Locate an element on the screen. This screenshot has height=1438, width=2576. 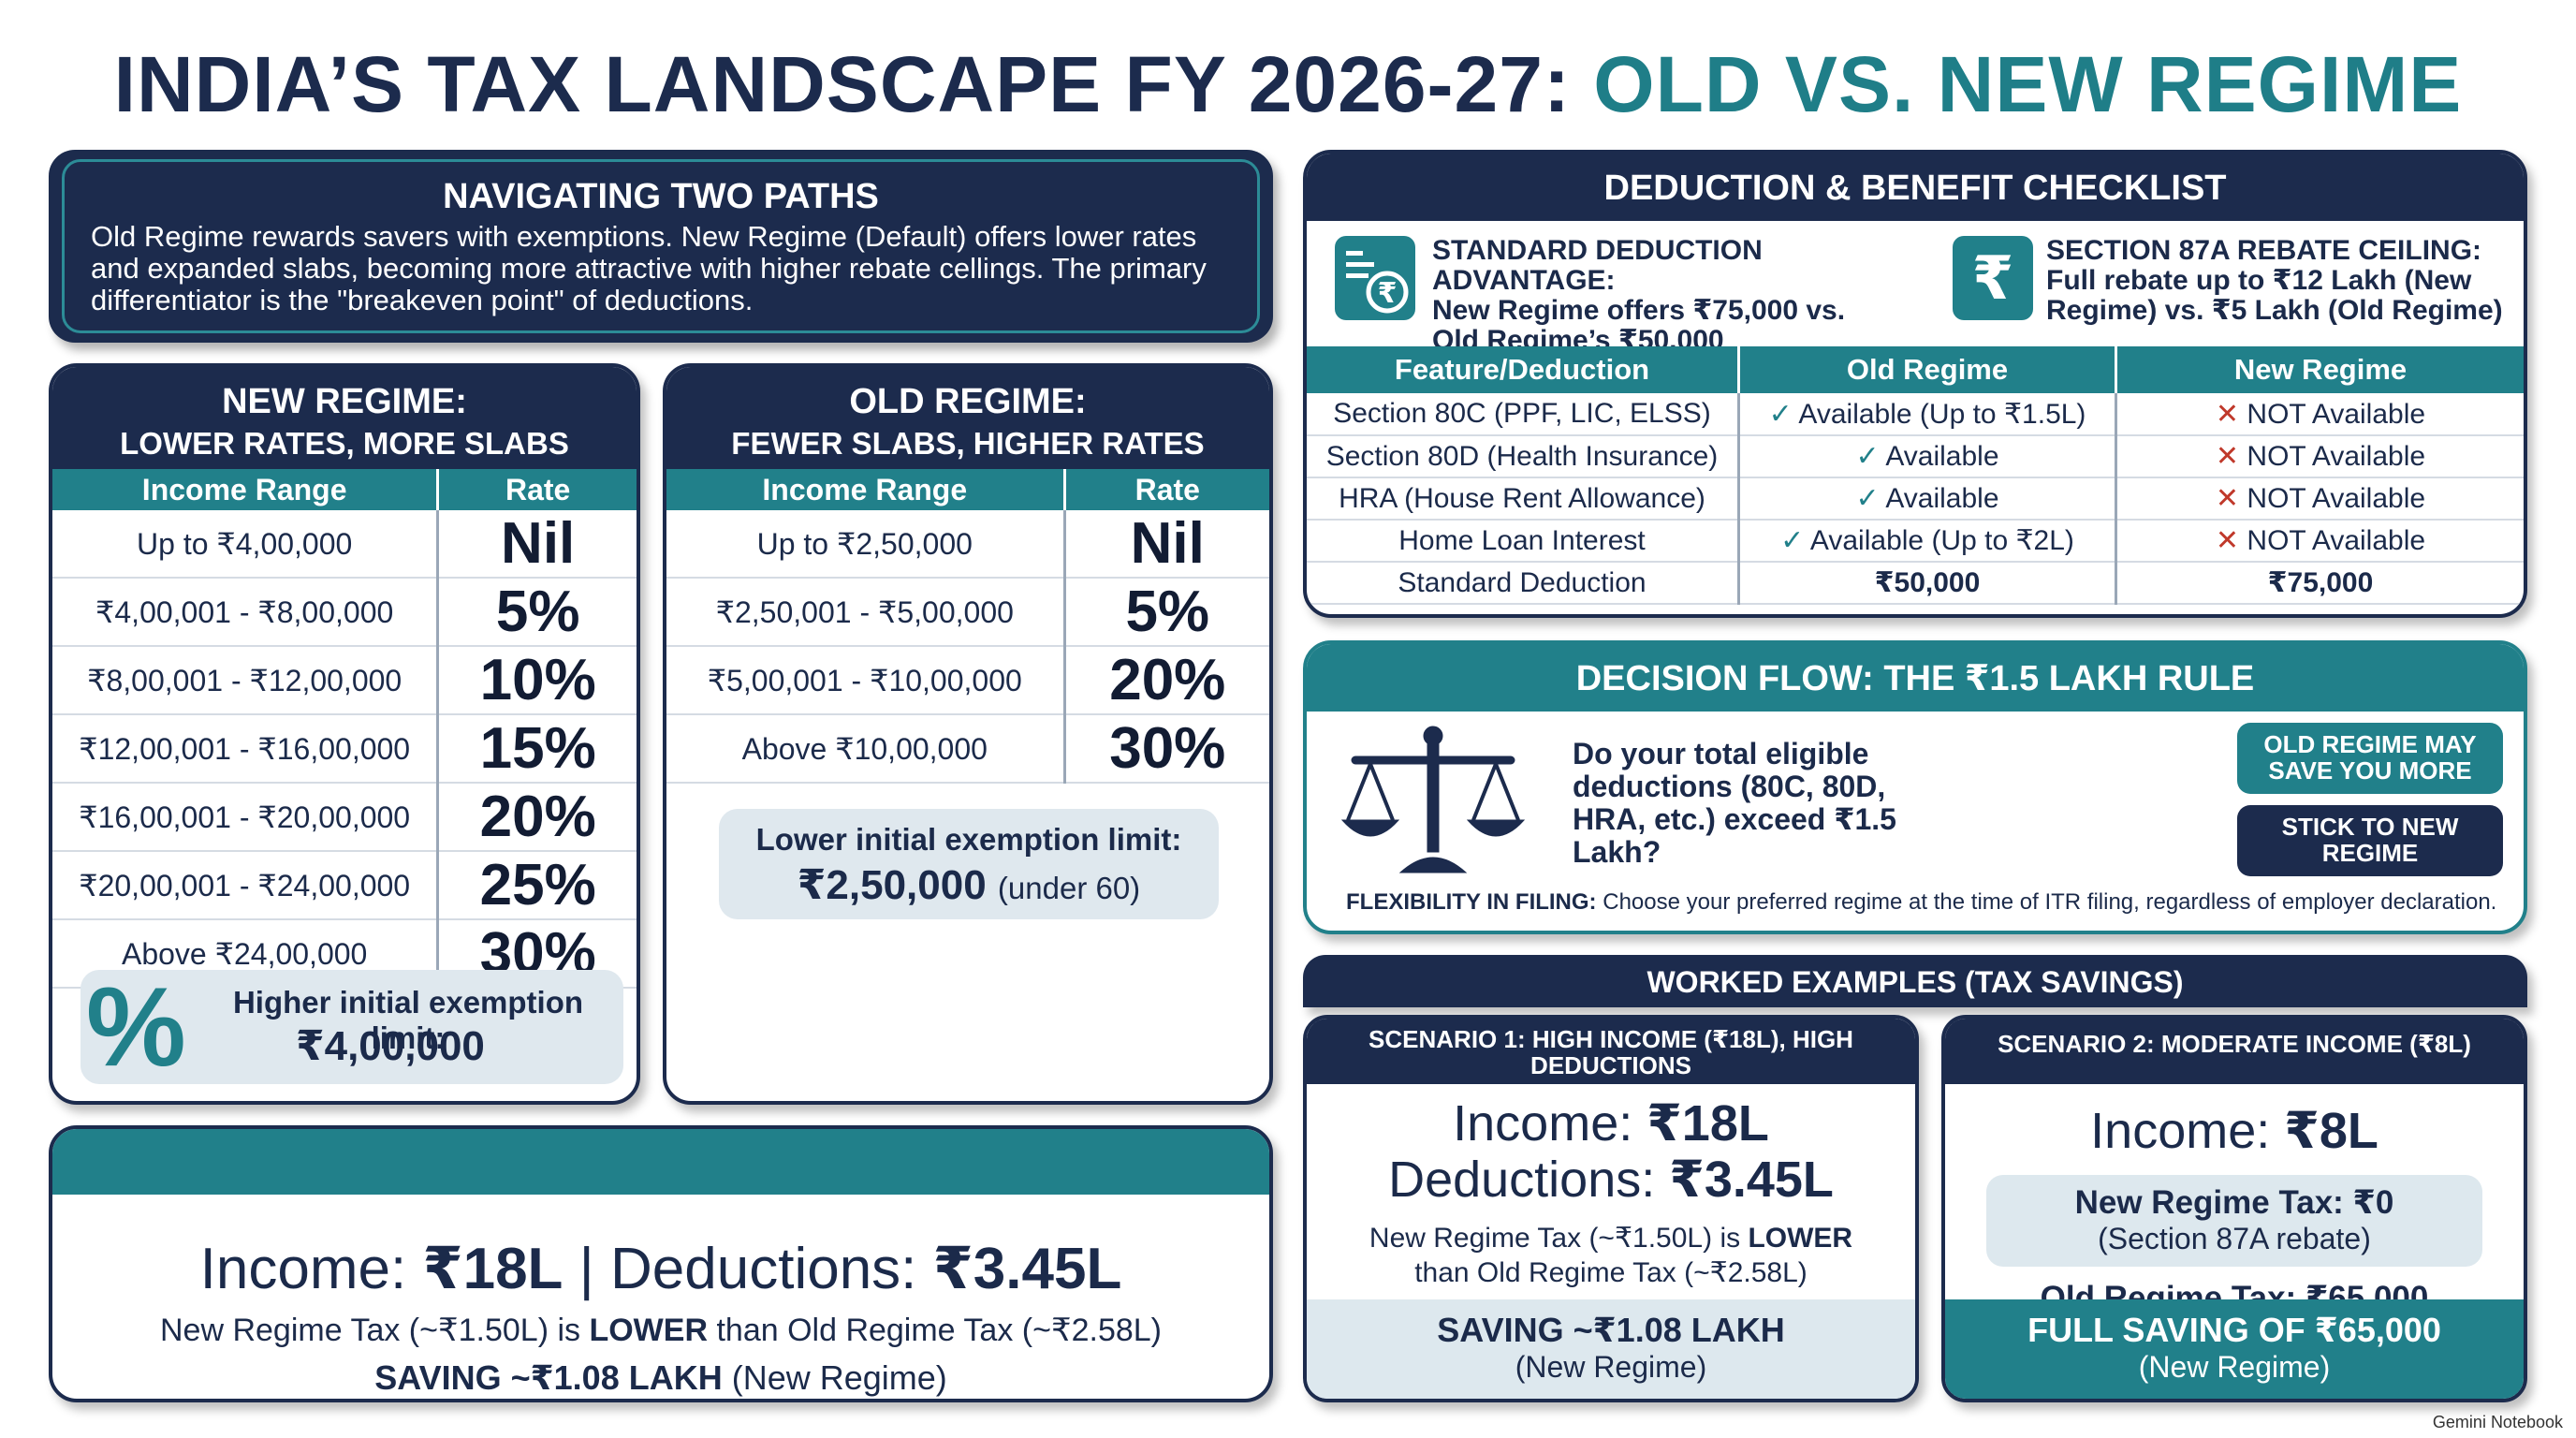
benefit2-line3: Regime) vs. ₹5 Lakh (Old Regime) is located at coordinates (2274, 310).